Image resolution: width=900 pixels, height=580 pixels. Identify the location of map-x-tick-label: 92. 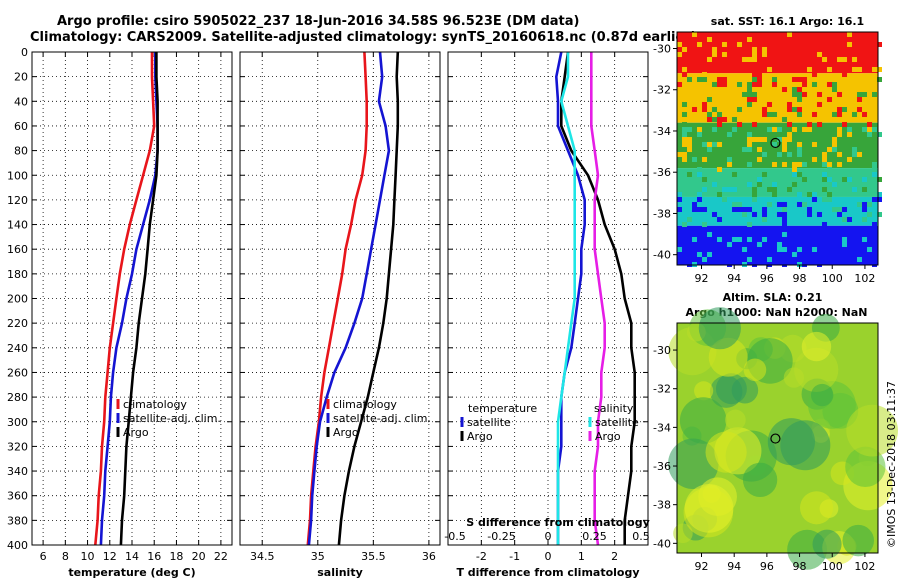
(702, 278).